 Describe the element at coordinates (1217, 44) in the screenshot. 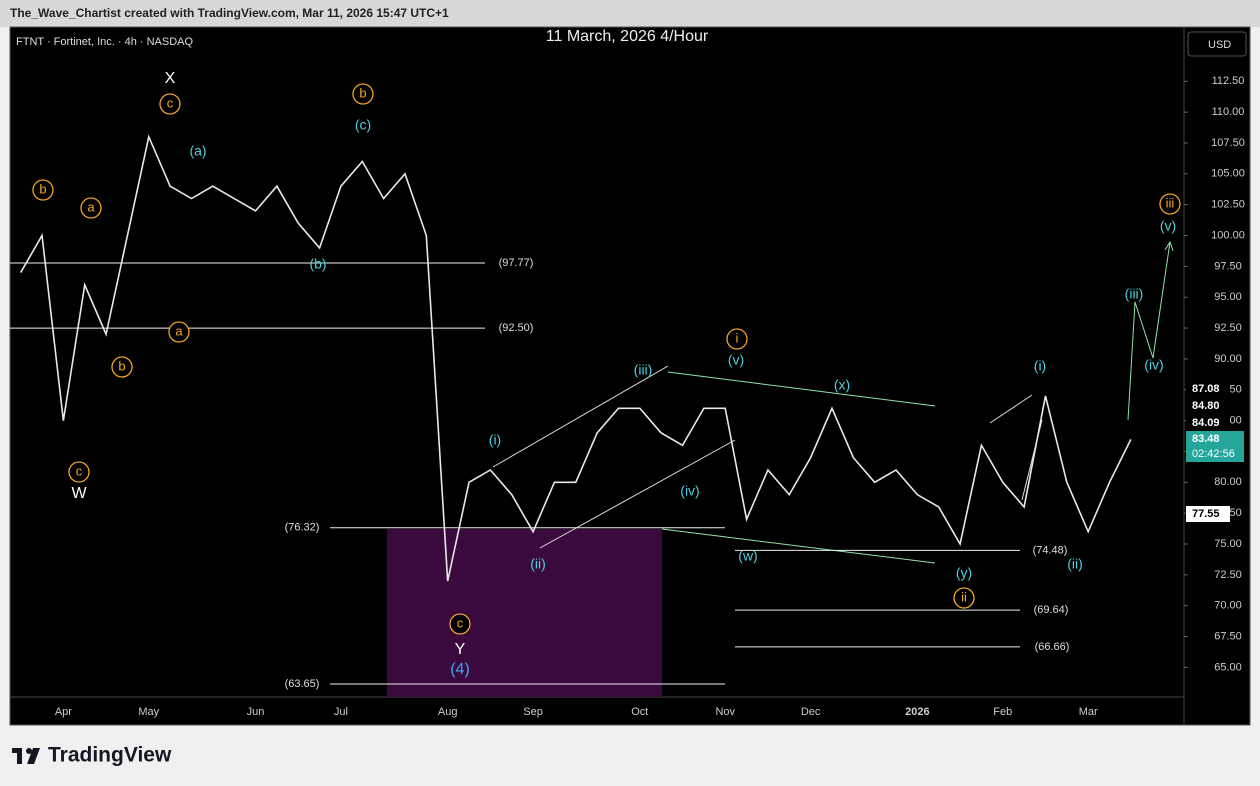

I see `currency-box` at that location.